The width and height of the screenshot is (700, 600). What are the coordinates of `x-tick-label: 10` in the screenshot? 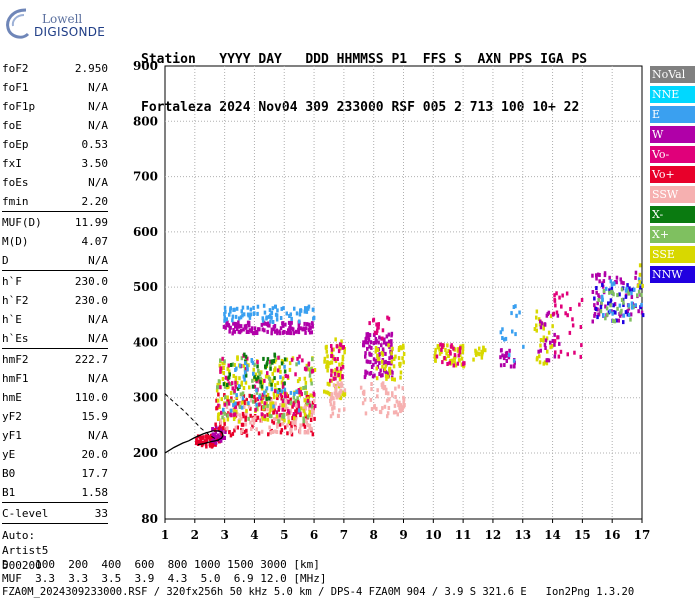 It's located at (433, 535).